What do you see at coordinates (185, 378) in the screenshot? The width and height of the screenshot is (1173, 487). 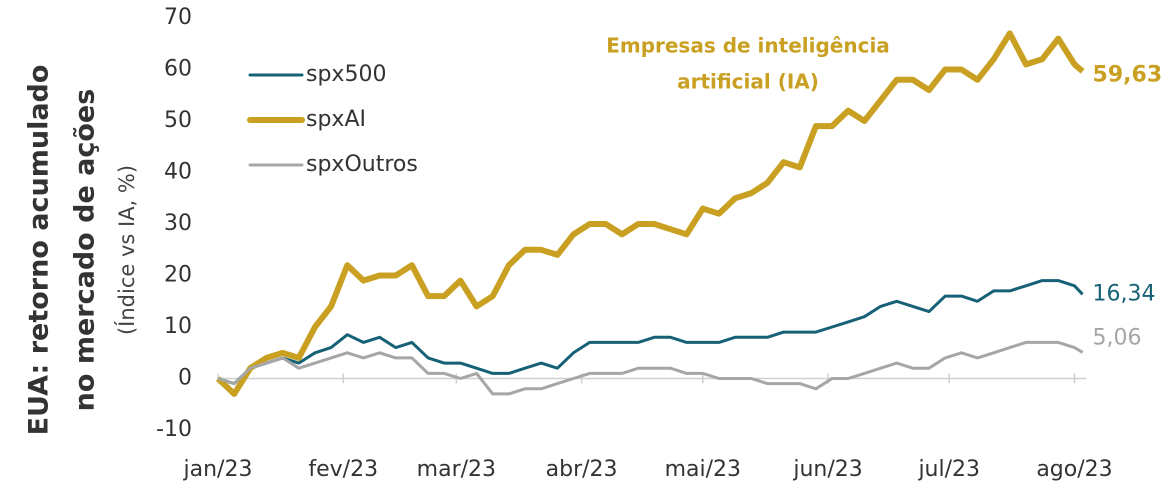 I see `y-tick-label: 0` at bounding box center [185, 378].